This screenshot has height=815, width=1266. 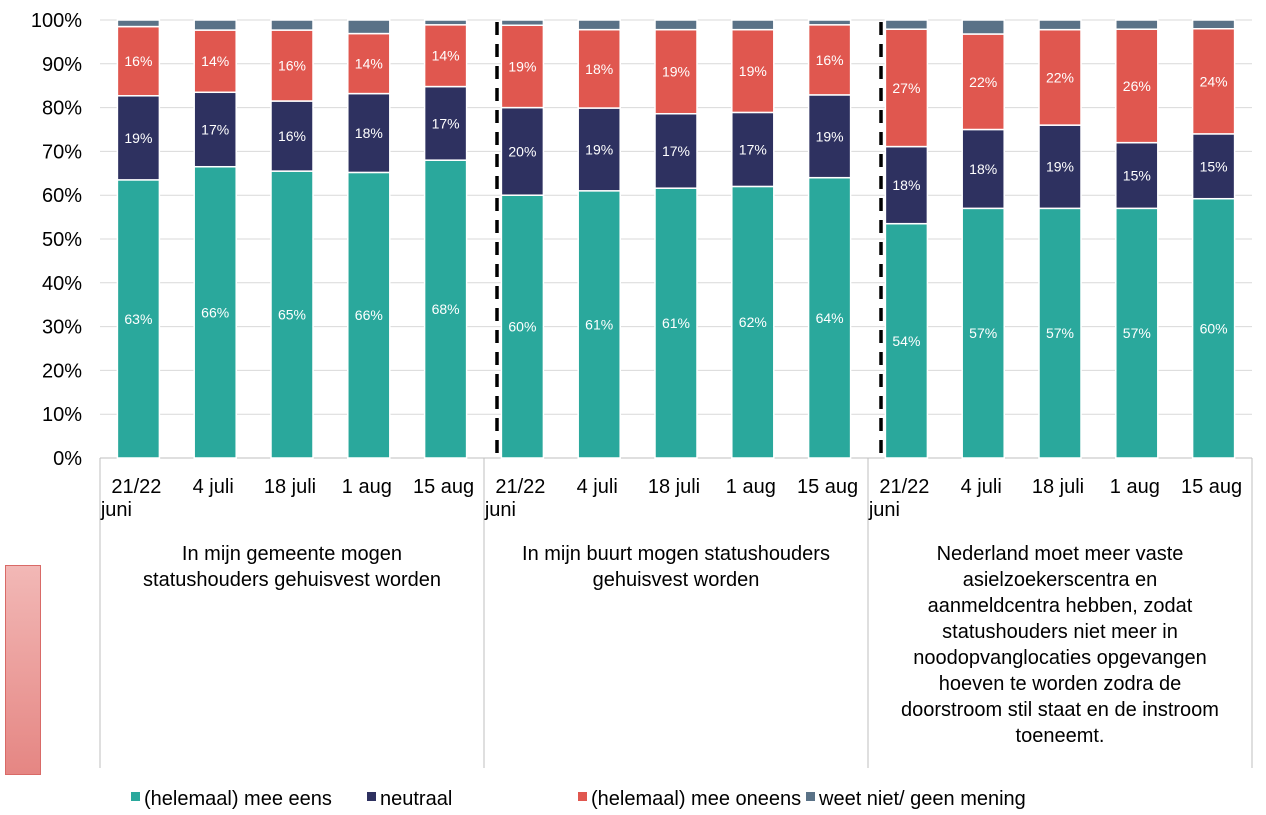 What do you see at coordinates (62, 328) in the screenshot?
I see `y-tick-label: 30%` at bounding box center [62, 328].